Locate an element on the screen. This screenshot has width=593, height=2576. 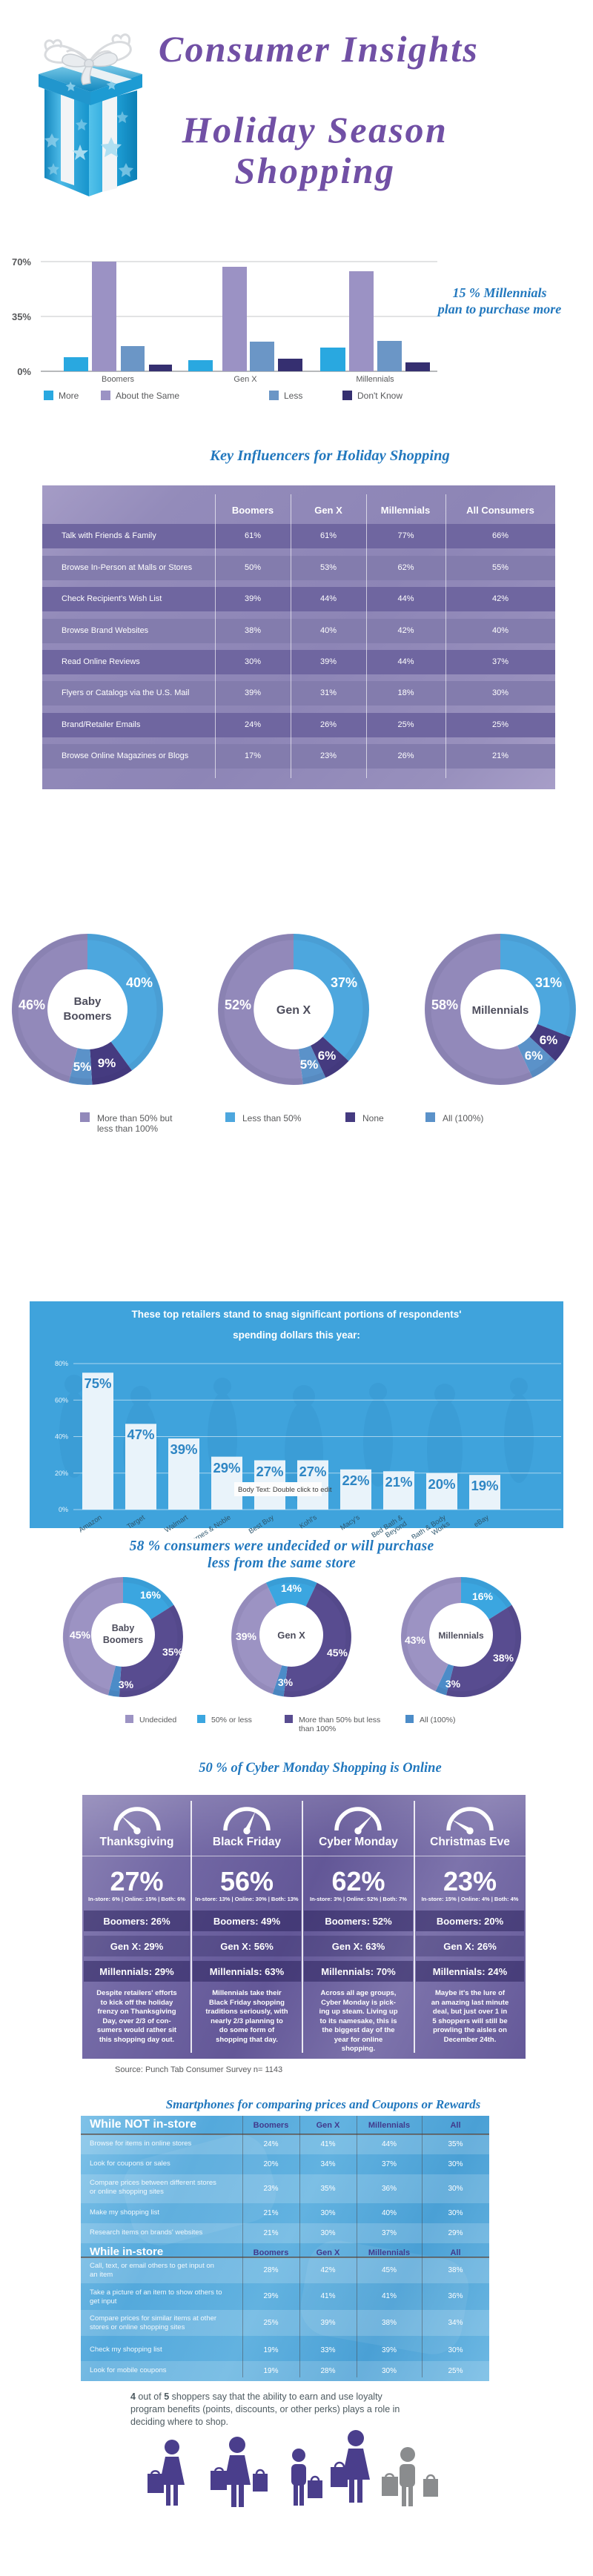
svg-text: 58% is located at coordinates (444, 1004).